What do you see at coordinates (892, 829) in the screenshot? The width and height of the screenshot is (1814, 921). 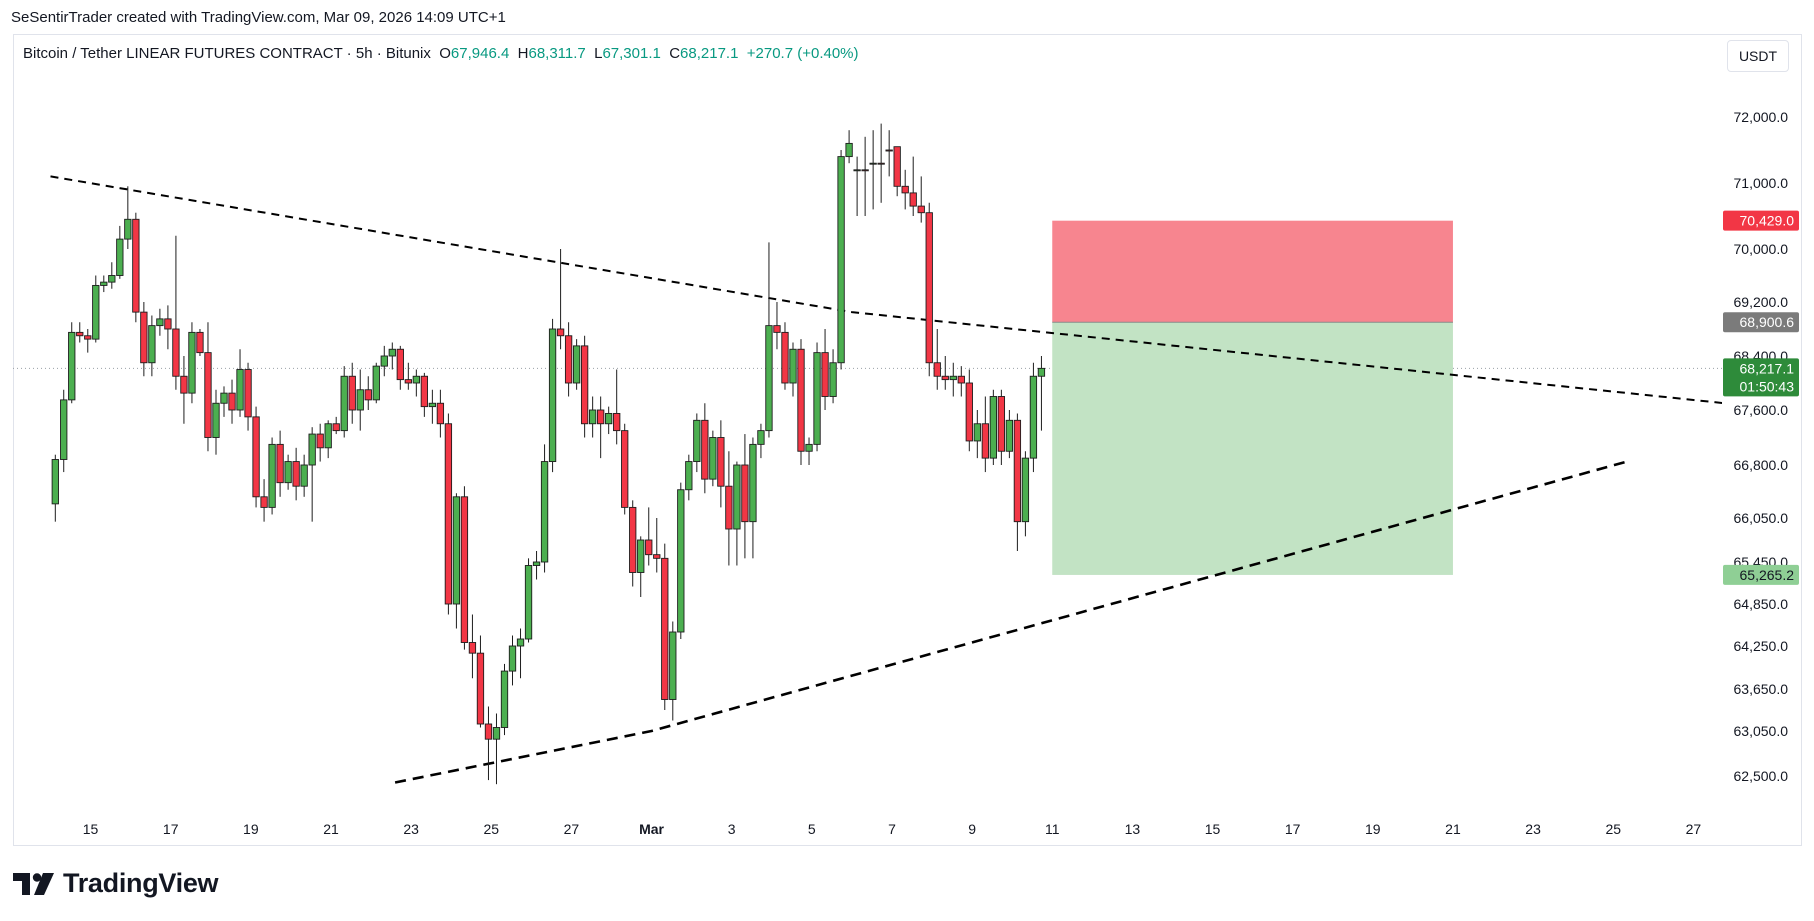 I see `time-axis: 15 17 19 21 23 25 27 Mar 3 5 7 9 11 13 15 17 19 21 23 25 27` at bounding box center [892, 829].